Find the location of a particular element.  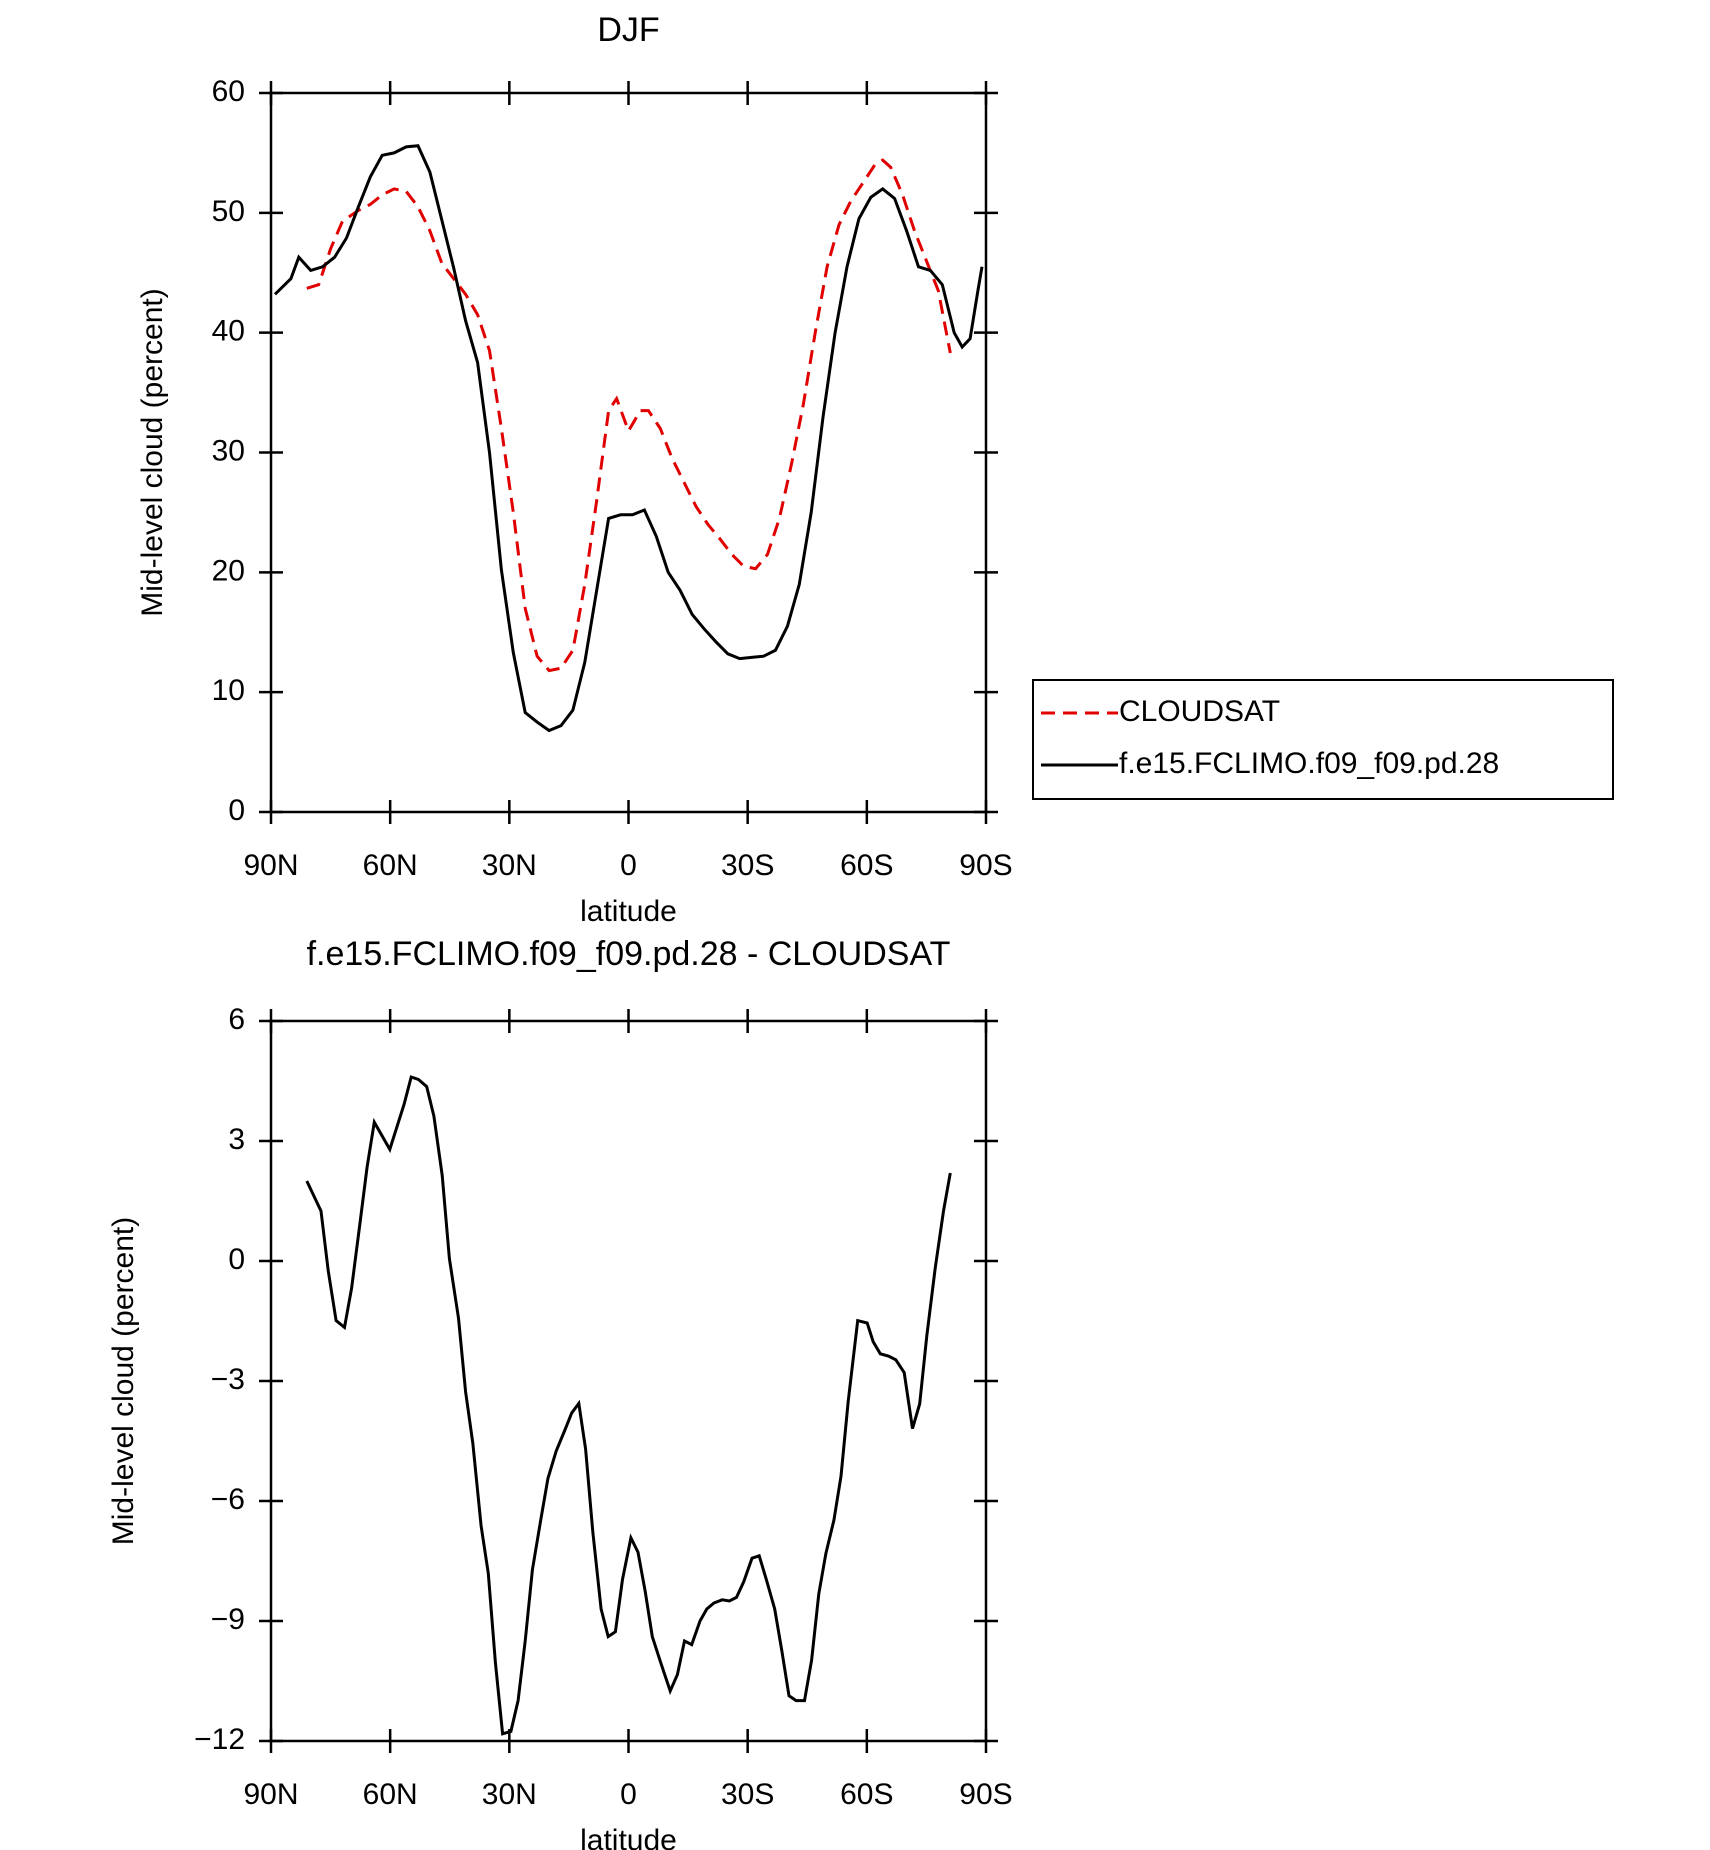

legend-label: CLOUDSAT is located at coordinates (1199, 711).